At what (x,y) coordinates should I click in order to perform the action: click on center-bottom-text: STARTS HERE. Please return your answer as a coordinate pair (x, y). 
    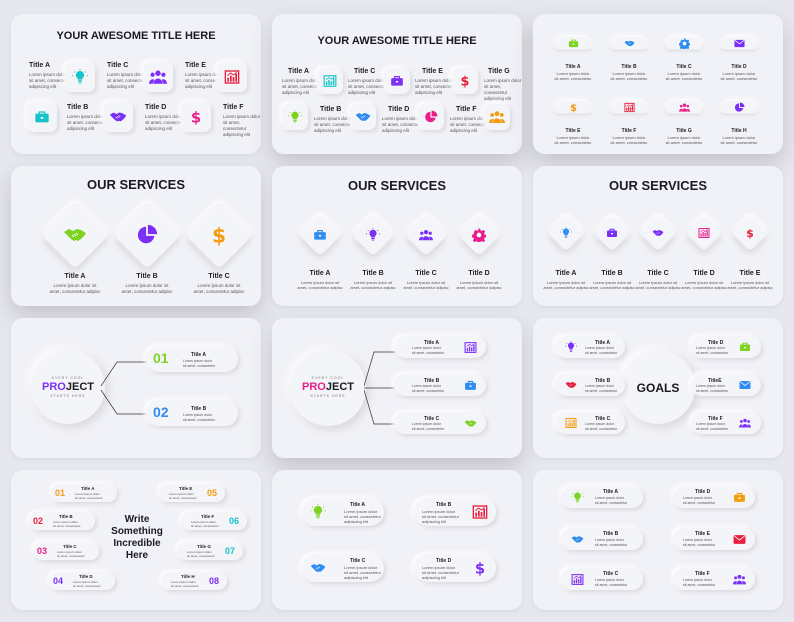
    Looking at the image, I should click on (68, 396).